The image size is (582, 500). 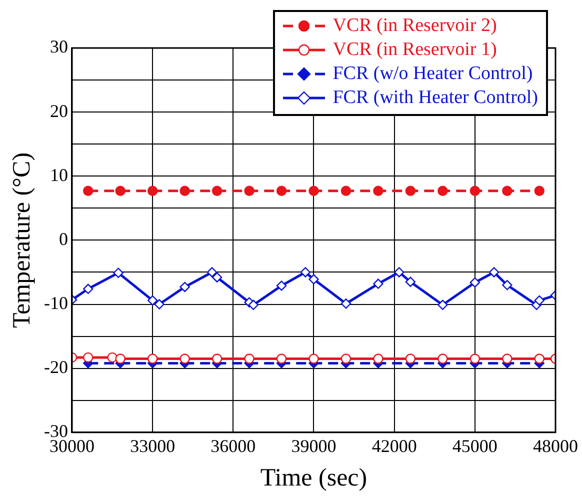 What do you see at coordinates (56, 431) in the screenshot?
I see `y-tick-label: -30` at bounding box center [56, 431].